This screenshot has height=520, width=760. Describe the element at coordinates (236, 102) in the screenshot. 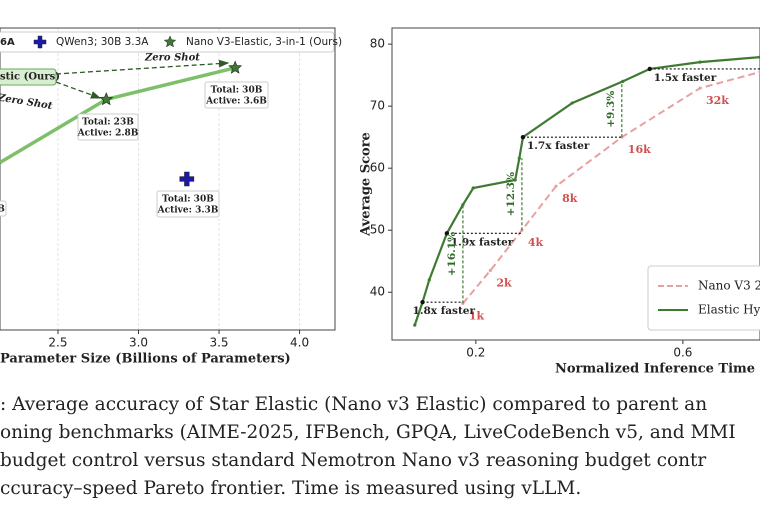

I see `info-text: Active: 3.6B` at that location.